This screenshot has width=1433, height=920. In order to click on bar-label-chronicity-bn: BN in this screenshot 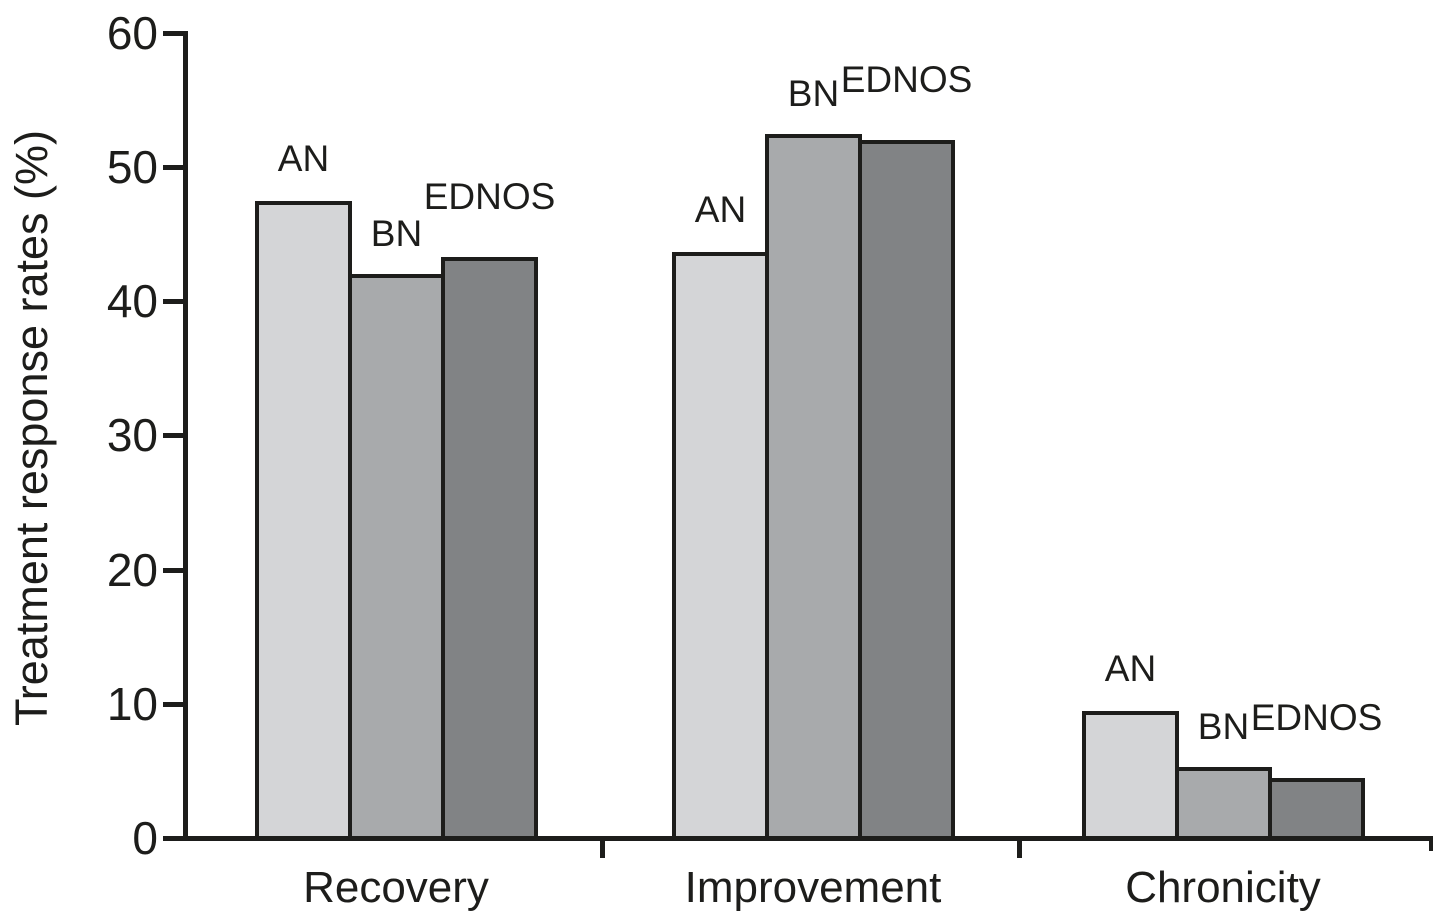, I will do `click(1223, 726)`.